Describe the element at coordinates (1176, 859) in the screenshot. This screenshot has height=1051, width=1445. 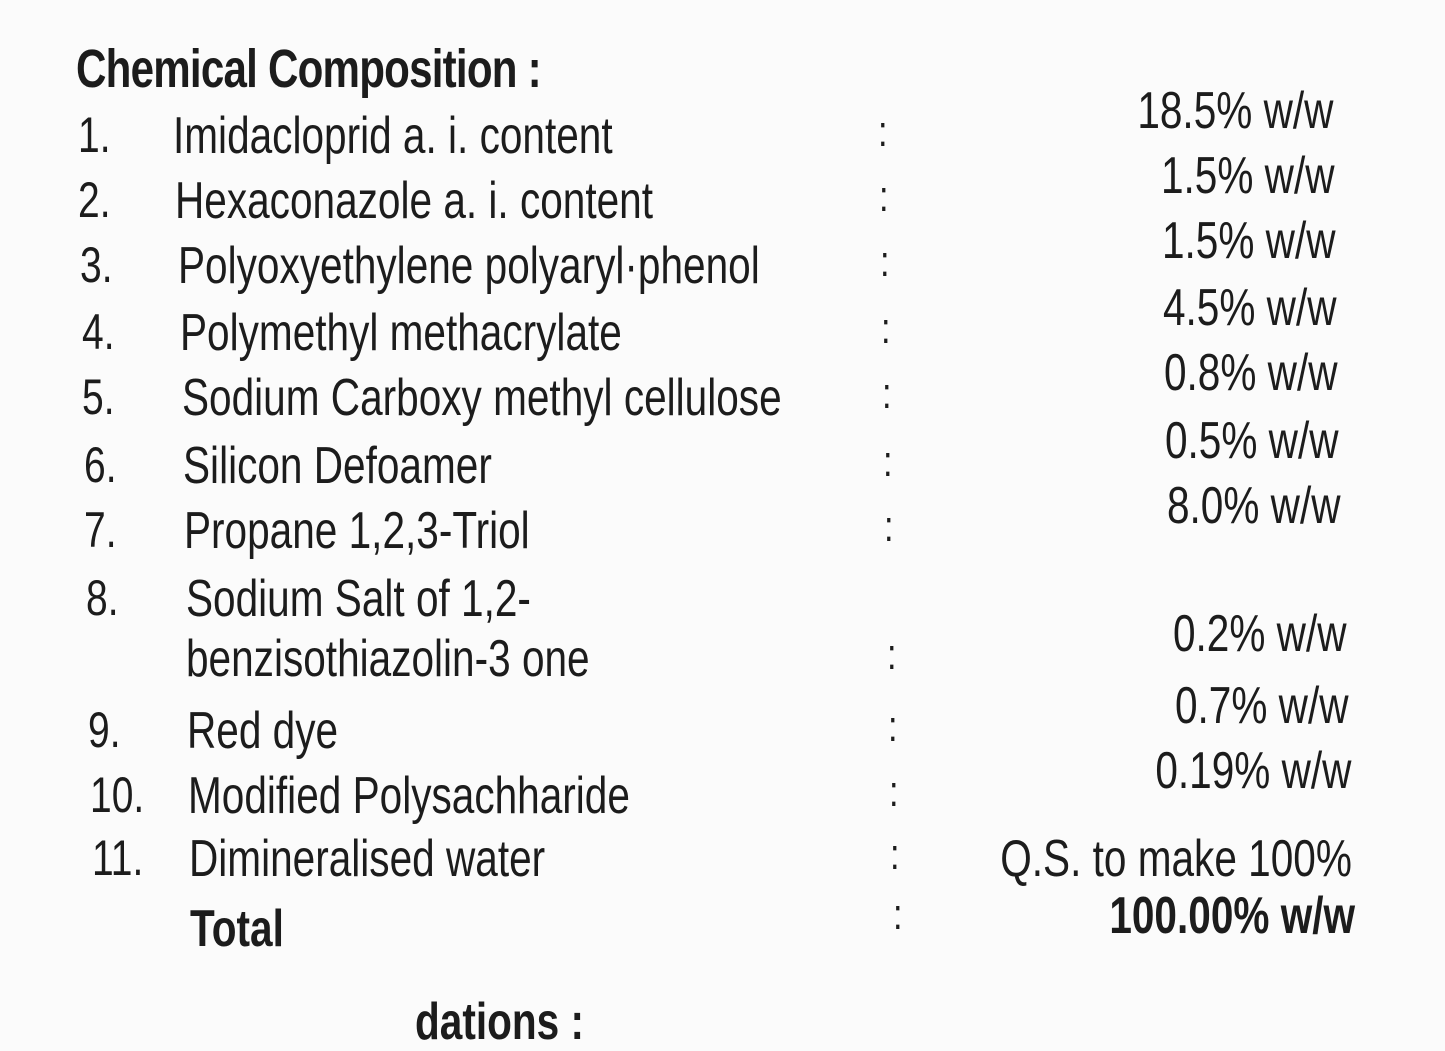
I see `item-value: Q.S. to make 100%` at that location.